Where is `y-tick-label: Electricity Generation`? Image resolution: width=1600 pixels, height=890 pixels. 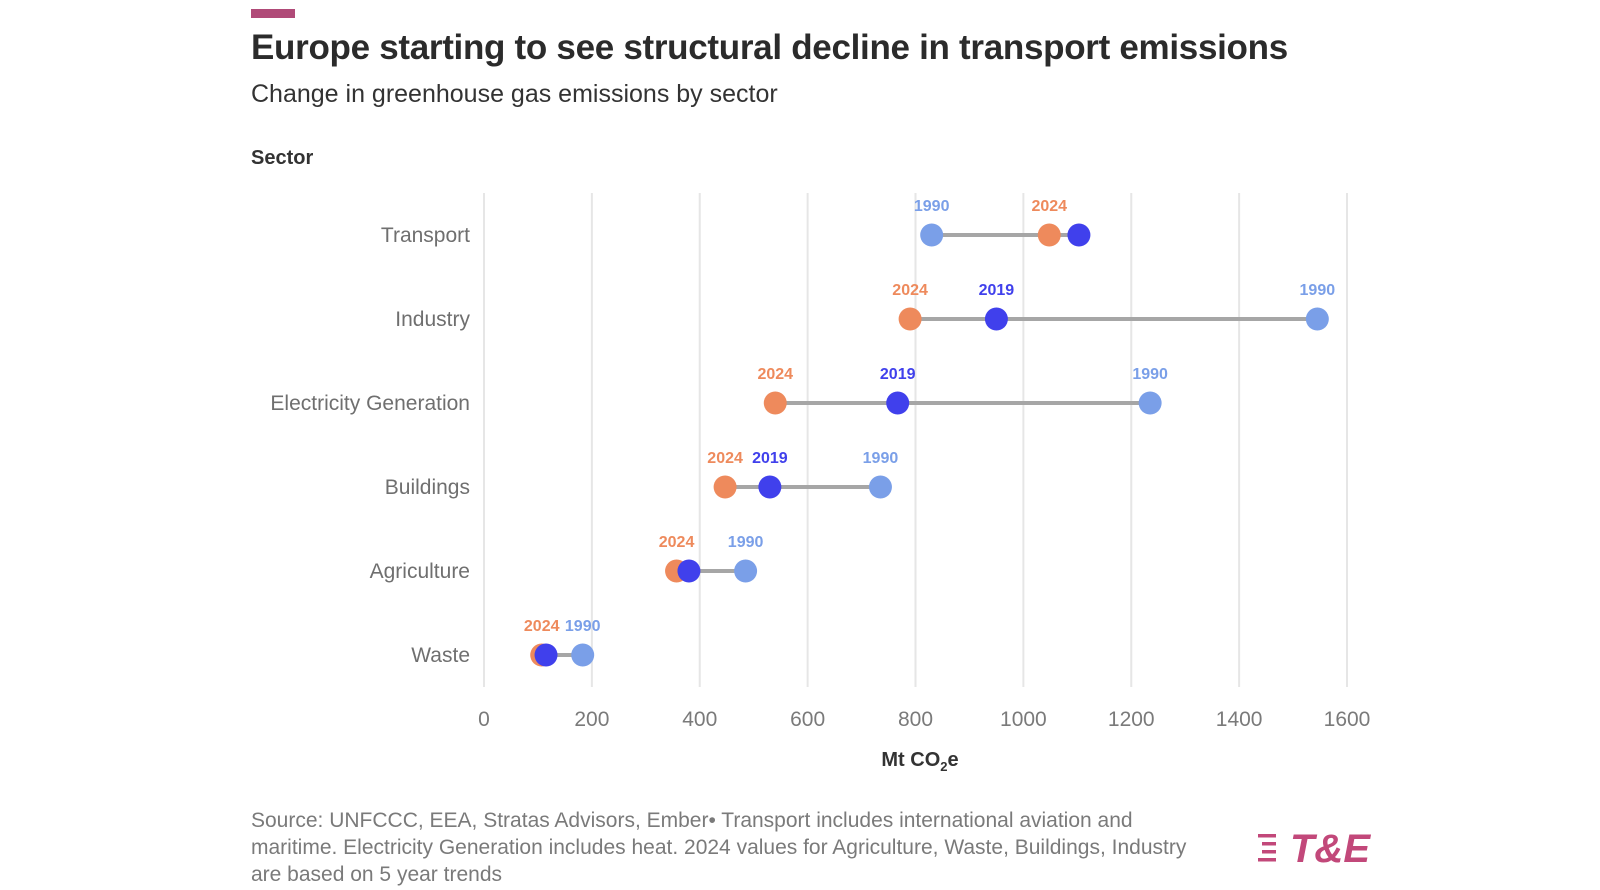 y-tick-label: Electricity Generation is located at coordinates (370, 403).